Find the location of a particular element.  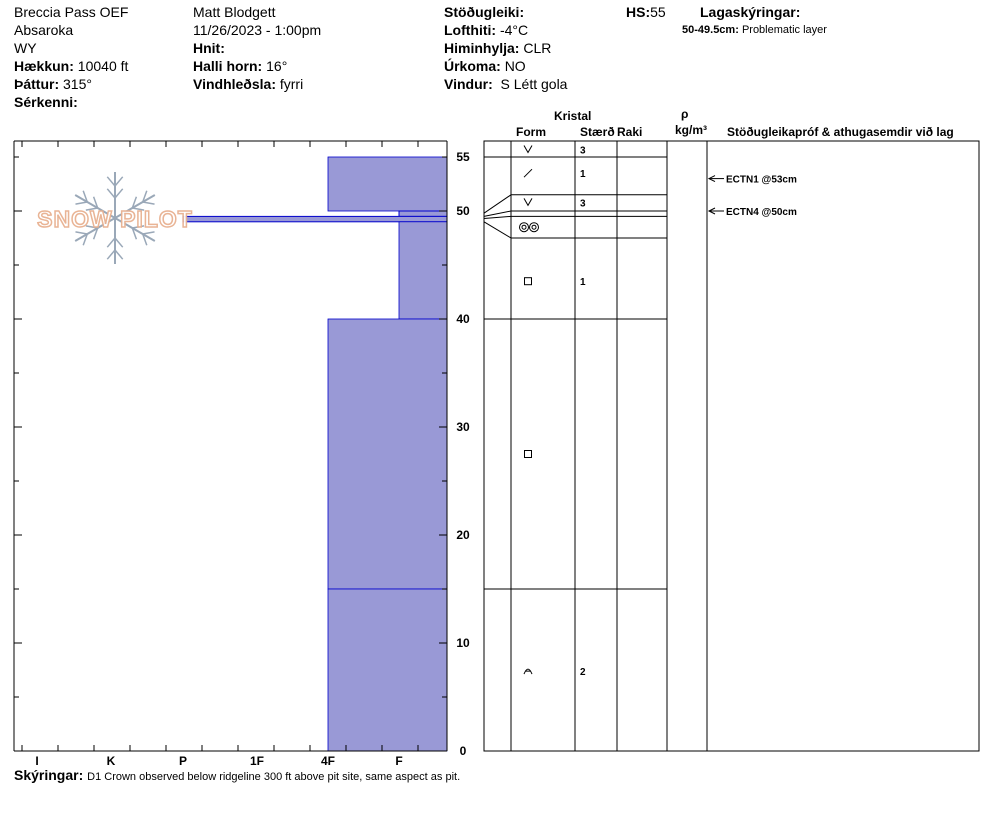

depth-tick-label: 55 is located at coordinates (463, 157).